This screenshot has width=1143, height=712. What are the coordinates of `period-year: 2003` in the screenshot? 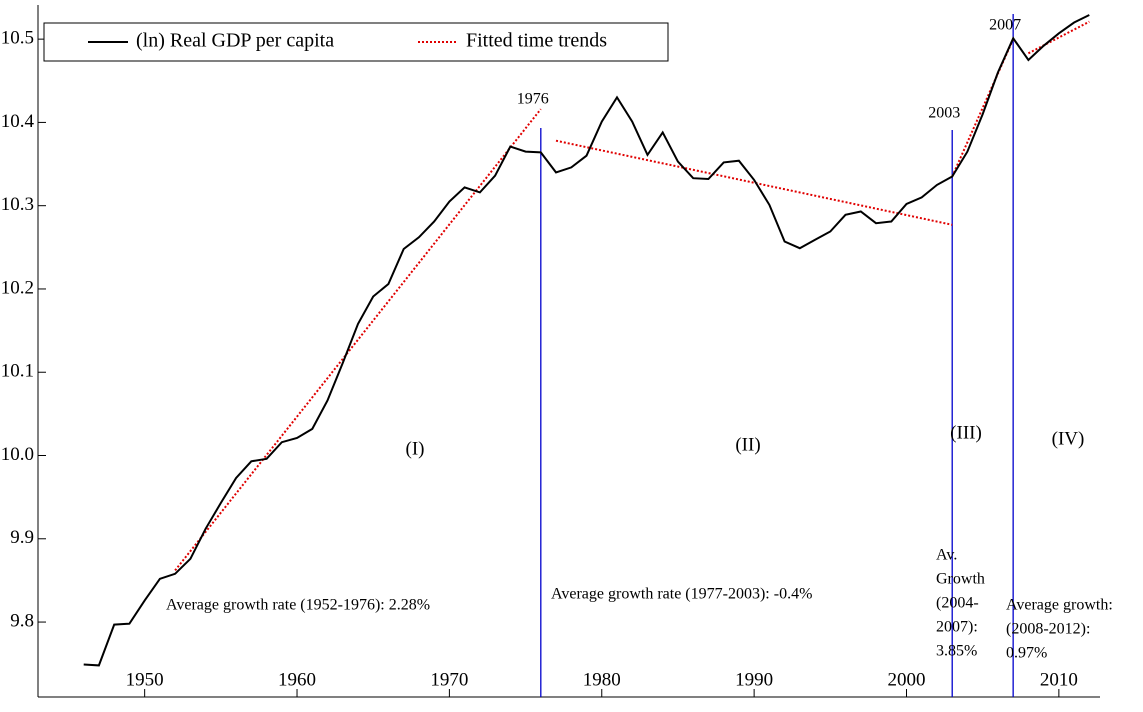 It's located at (944, 113).